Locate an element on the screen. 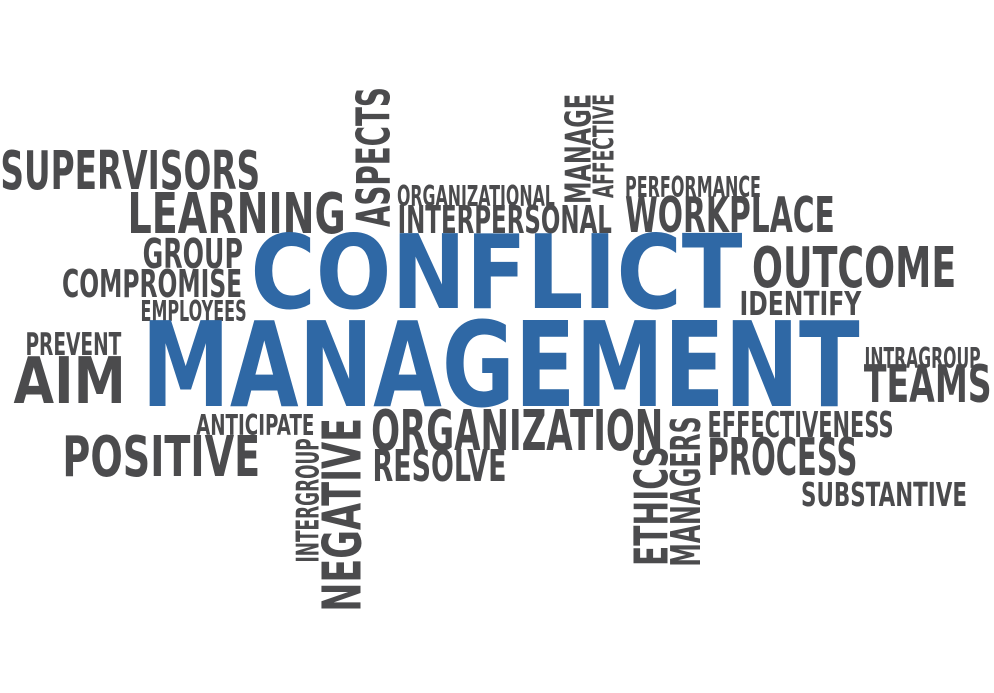 The height and width of the screenshot is (693, 994). word-intragroup: INTRAGROUP is located at coordinates (922, 358).